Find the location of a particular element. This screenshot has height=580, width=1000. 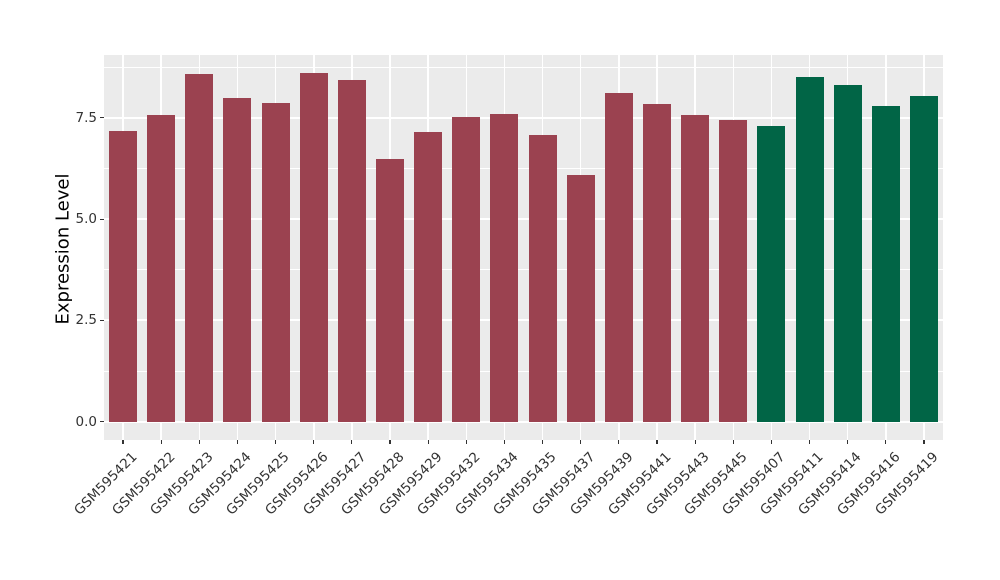

y-tick-label: 0.0 is located at coordinates (86, 421).